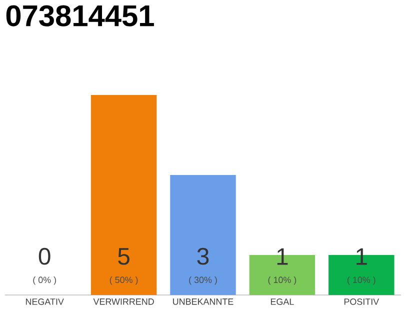 This screenshot has height=320, width=410. What do you see at coordinates (124, 280) in the screenshot?
I see `annotation: ( 50% )` at bounding box center [124, 280].